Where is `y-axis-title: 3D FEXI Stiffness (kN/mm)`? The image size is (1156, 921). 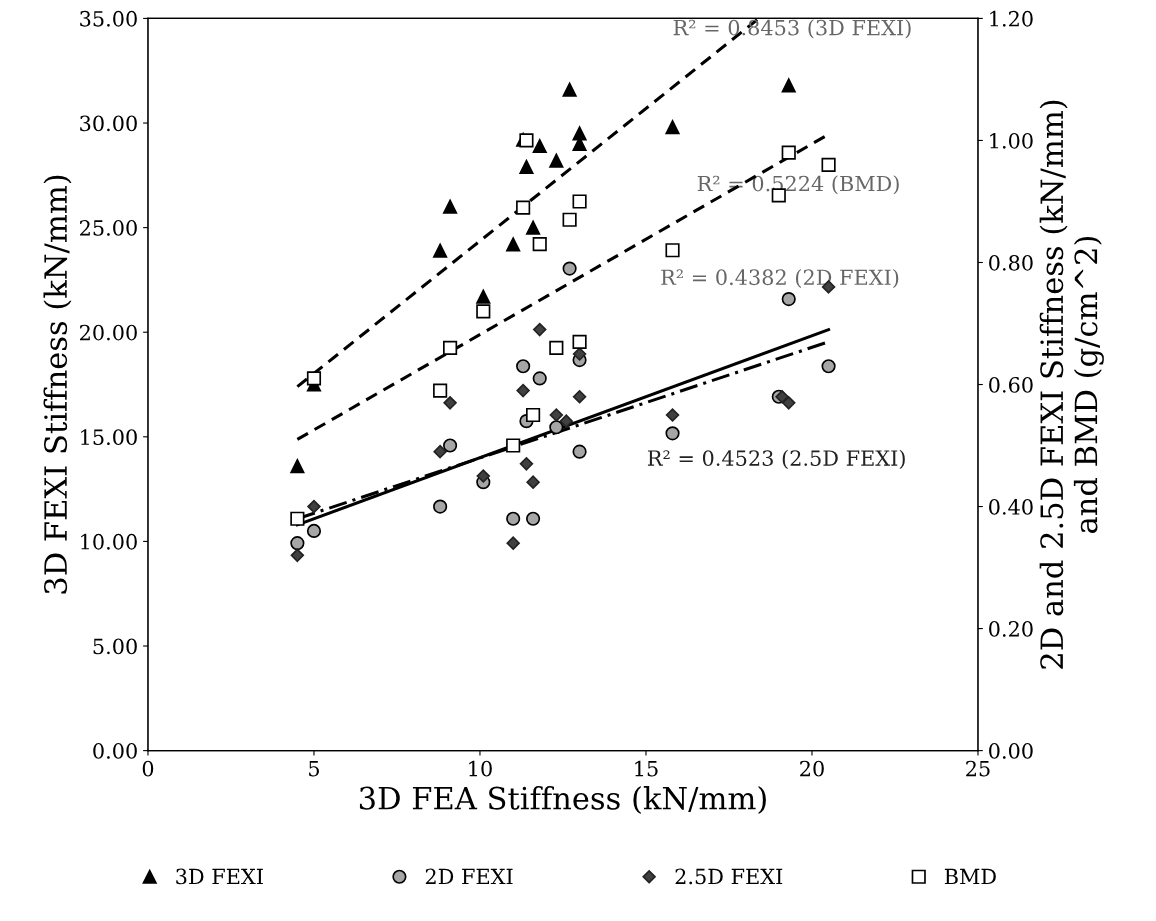
y-axis-title: 3D FEXI Stiffness (kN/mm) is located at coordinates (57, 384).